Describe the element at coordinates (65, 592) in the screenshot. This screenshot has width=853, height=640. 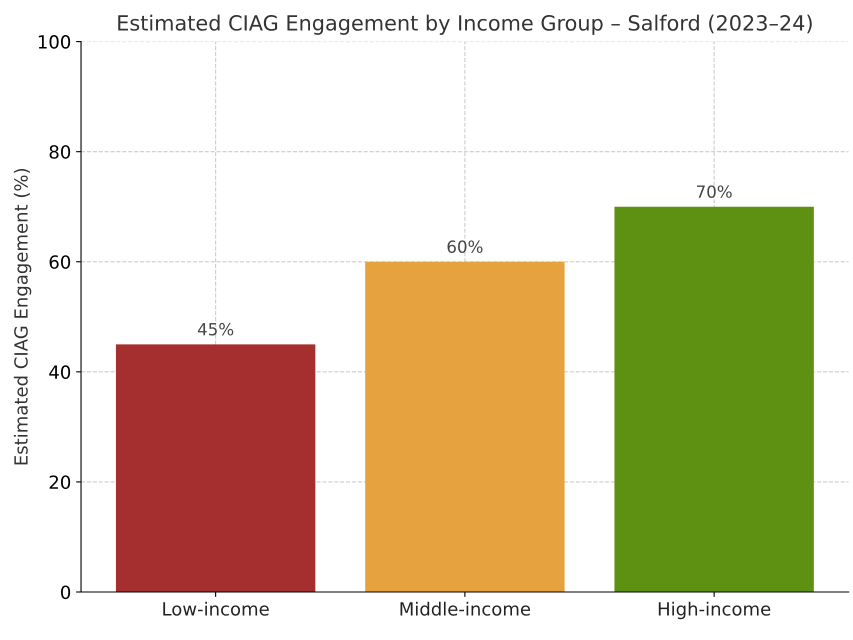
I see `y-tick-label: 0` at that location.